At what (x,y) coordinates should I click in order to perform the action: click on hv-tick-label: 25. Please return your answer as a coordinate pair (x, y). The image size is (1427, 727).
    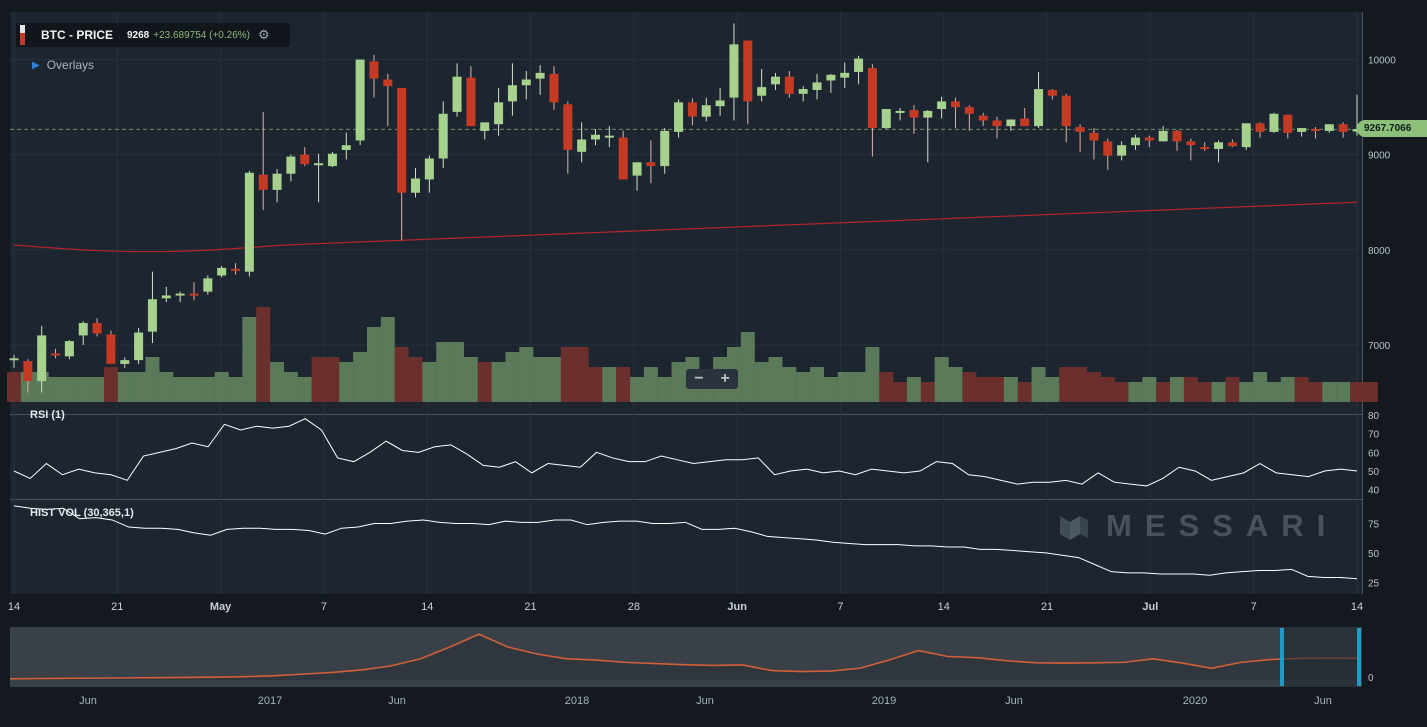
    Looking at the image, I should click on (1374, 583).